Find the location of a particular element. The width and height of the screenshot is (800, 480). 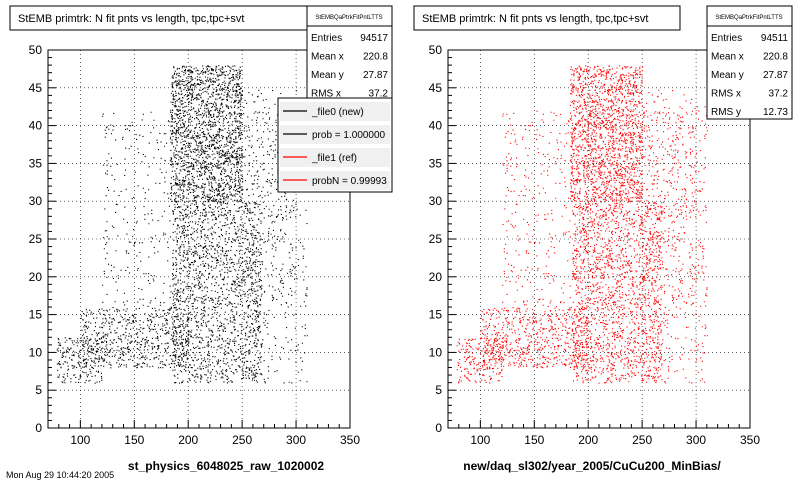

left-title-box is located at coordinates (159, 18).